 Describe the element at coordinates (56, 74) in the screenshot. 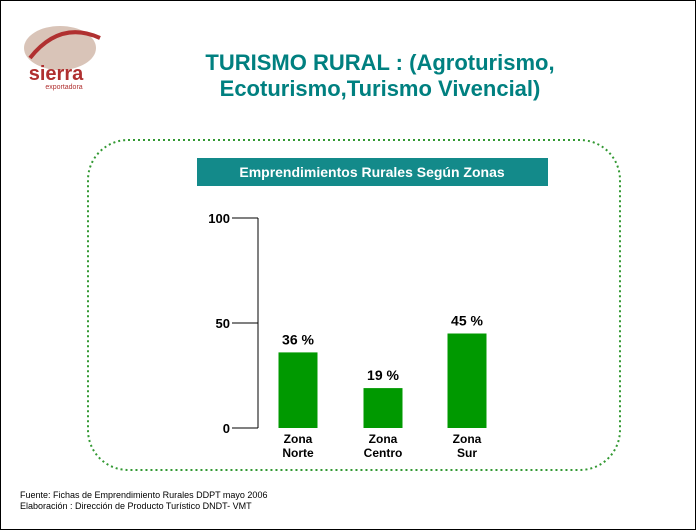

I see `logo-text: sierra` at that location.